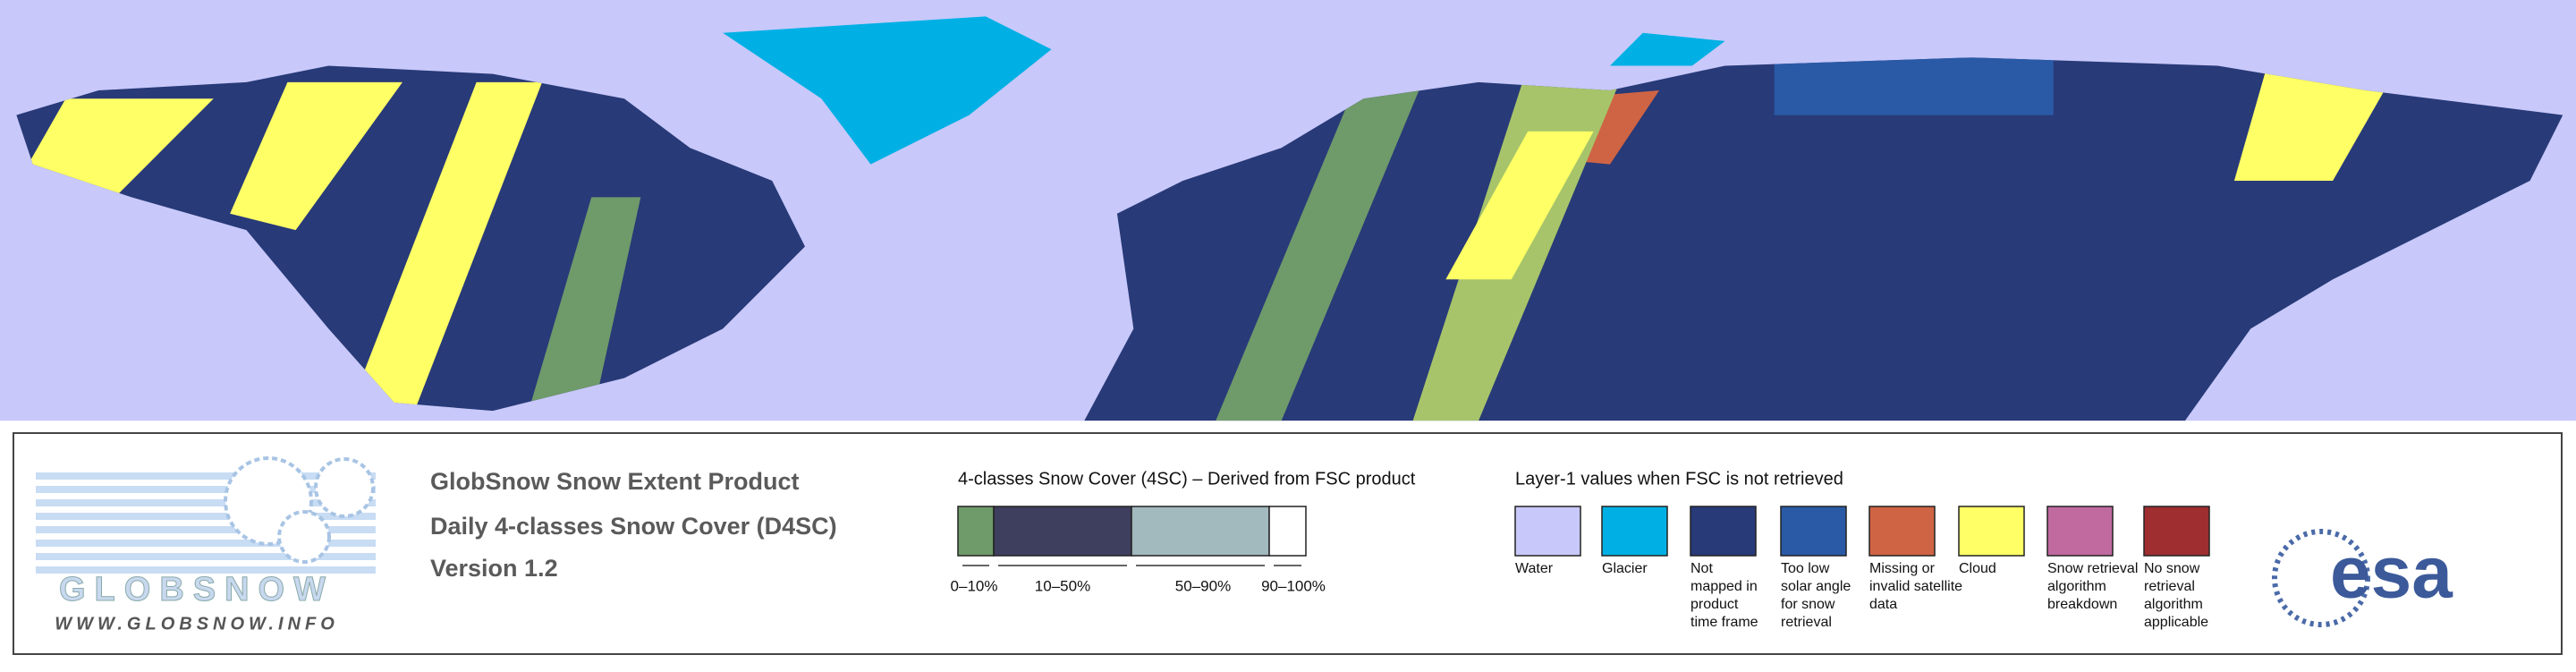  I want to click on layer-label: mapped in, so click(1724, 586).